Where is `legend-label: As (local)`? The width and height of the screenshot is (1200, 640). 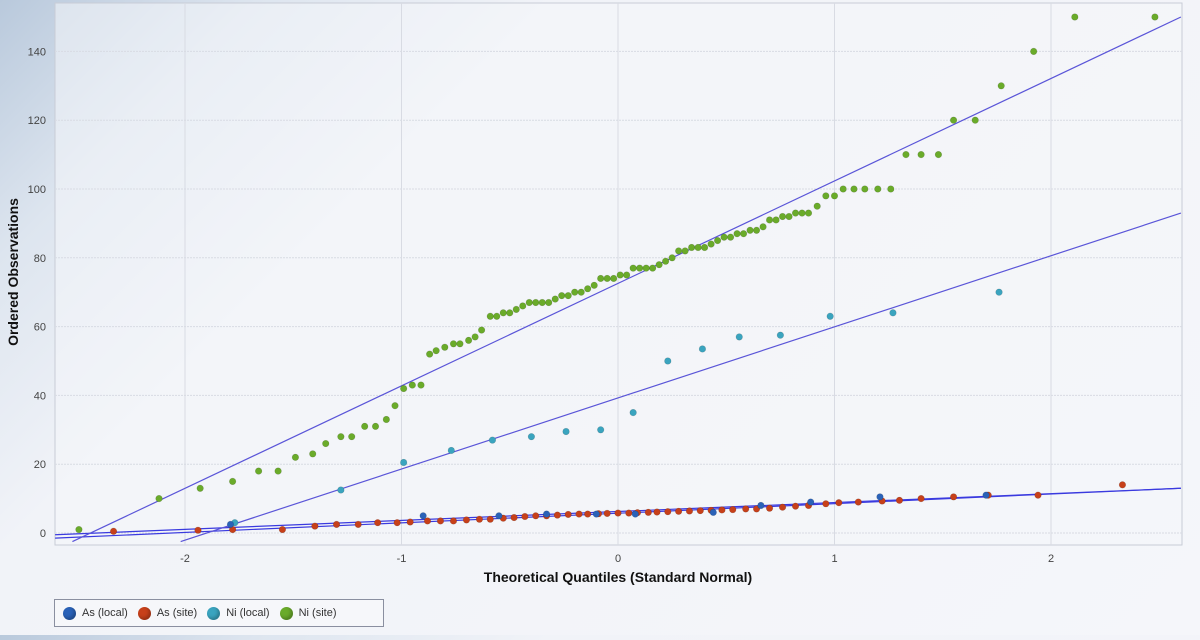 legend-label: As (local) is located at coordinates (105, 613).